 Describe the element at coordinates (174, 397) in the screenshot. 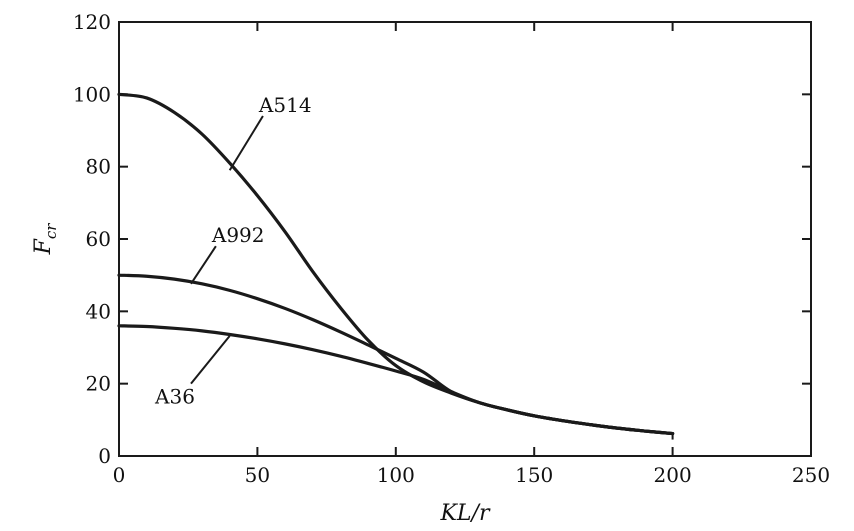

I see `curve-label-a36: A36` at that location.